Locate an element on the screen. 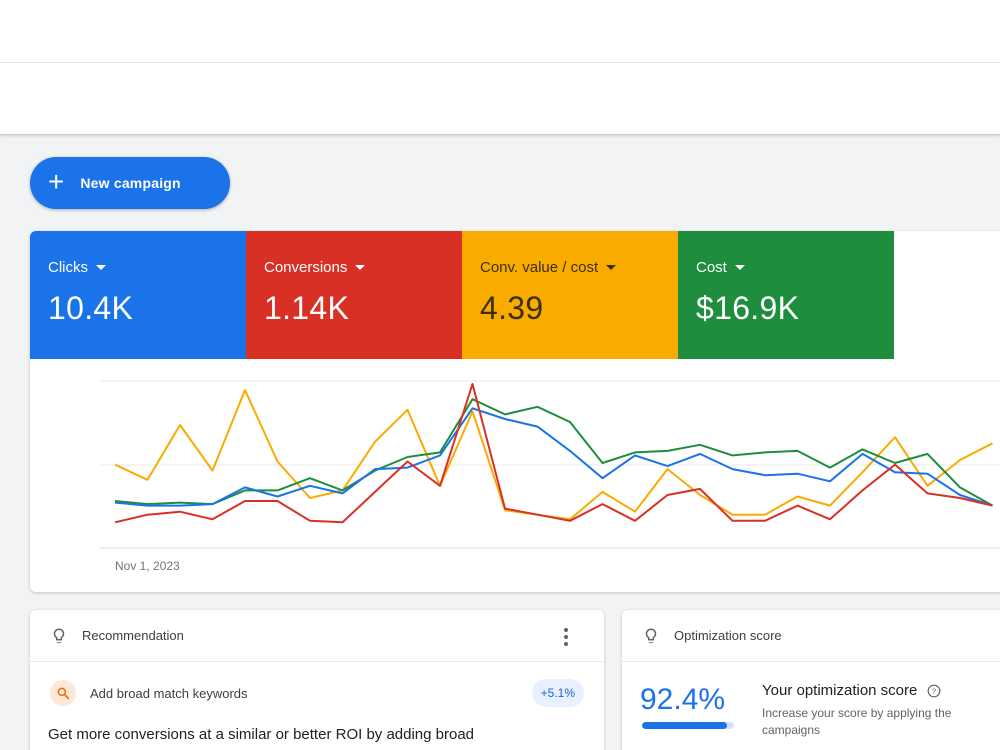 The width and height of the screenshot is (1000, 750). metric-label: Clicks is located at coordinates (68, 267).